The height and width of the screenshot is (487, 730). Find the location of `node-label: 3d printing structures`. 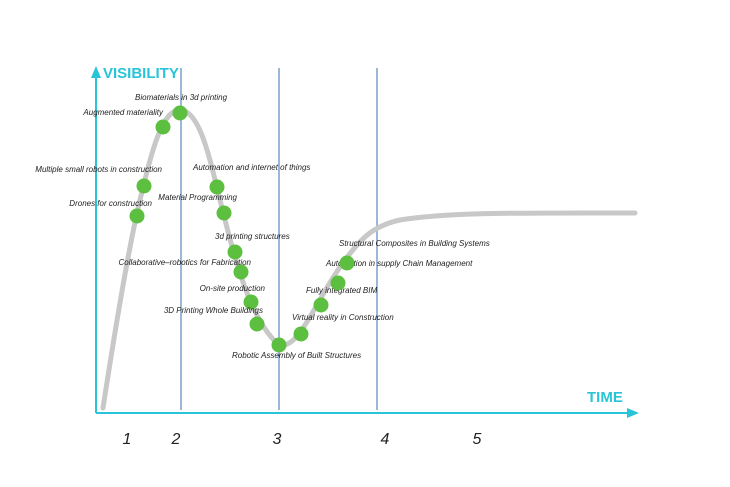

node-label: 3d printing structures is located at coordinates (252, 236).